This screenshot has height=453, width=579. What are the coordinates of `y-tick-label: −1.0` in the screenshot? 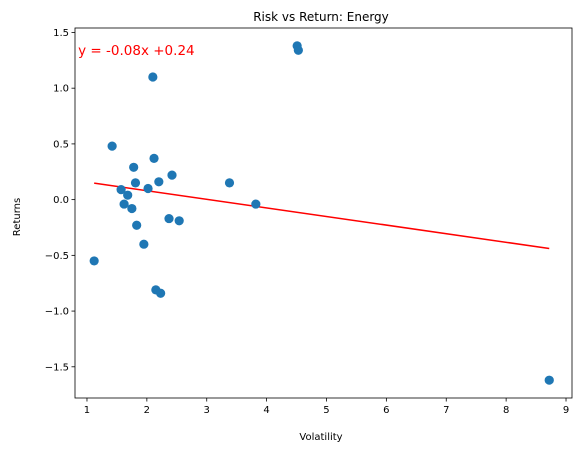 It's located at (57, 312).